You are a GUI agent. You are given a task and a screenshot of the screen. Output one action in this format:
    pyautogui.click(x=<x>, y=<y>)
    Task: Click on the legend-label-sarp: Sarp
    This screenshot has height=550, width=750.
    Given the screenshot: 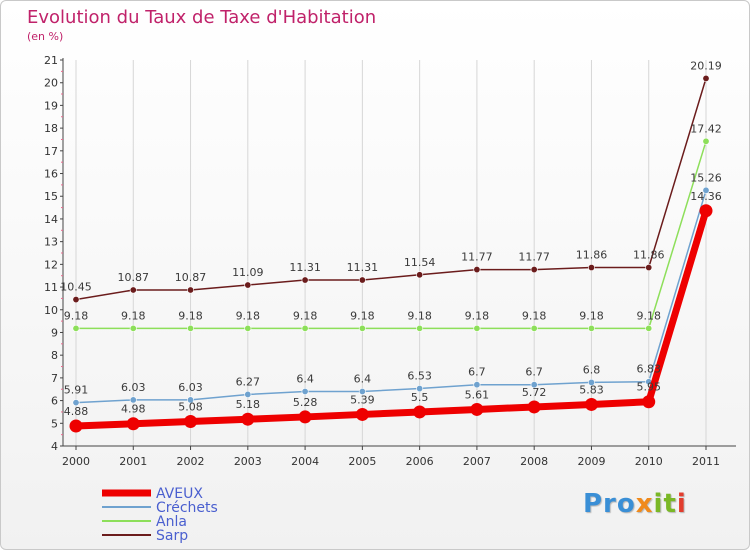 What is the action you would take?
    pyautogui.click(x=172, y=536)
    